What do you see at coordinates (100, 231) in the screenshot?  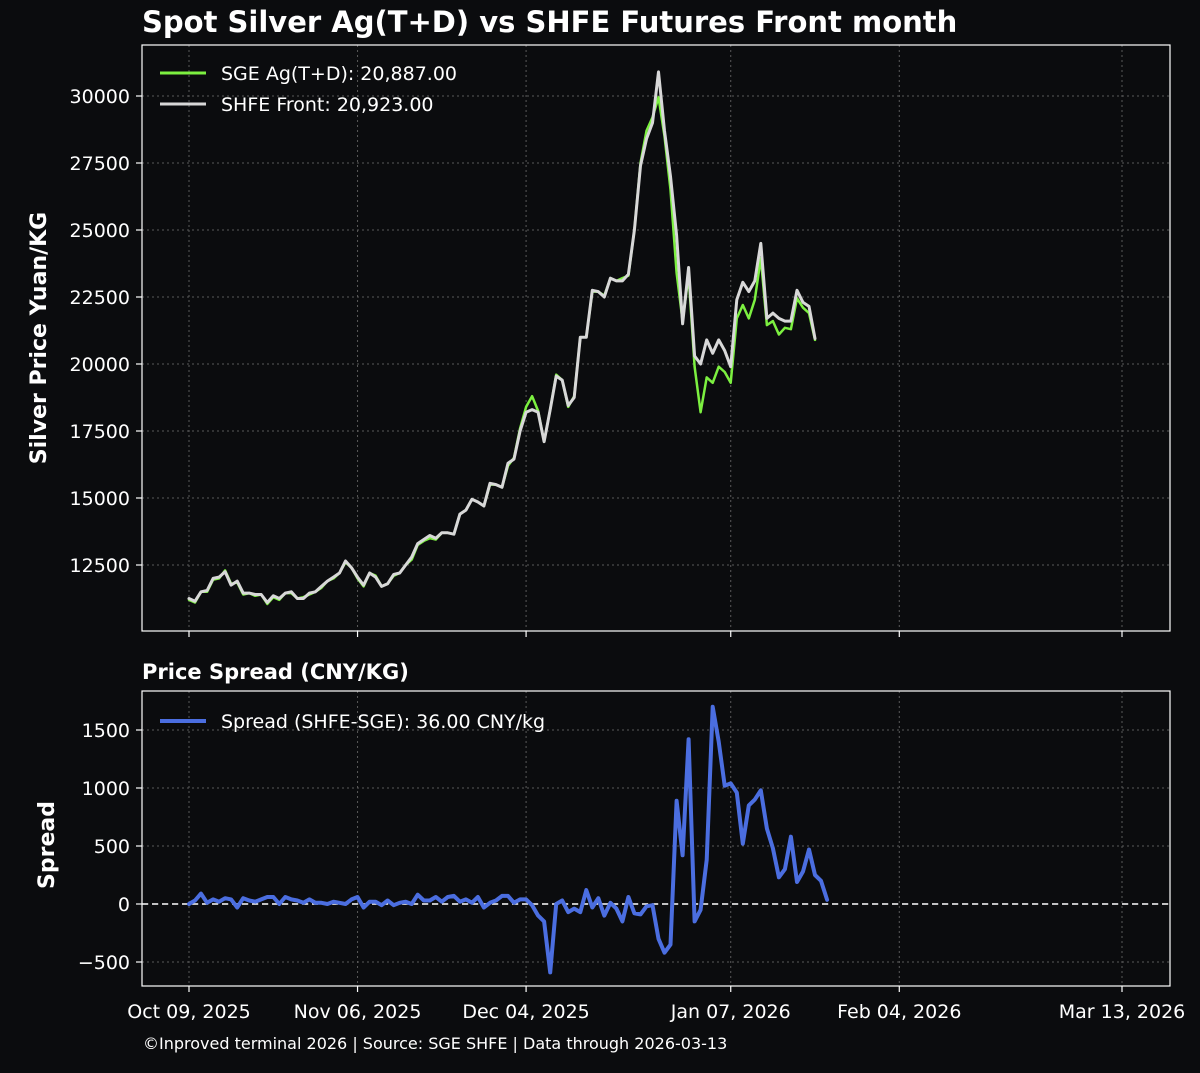 I see `main-ytick-label-5: 25000` at bounding box center [100, 231].